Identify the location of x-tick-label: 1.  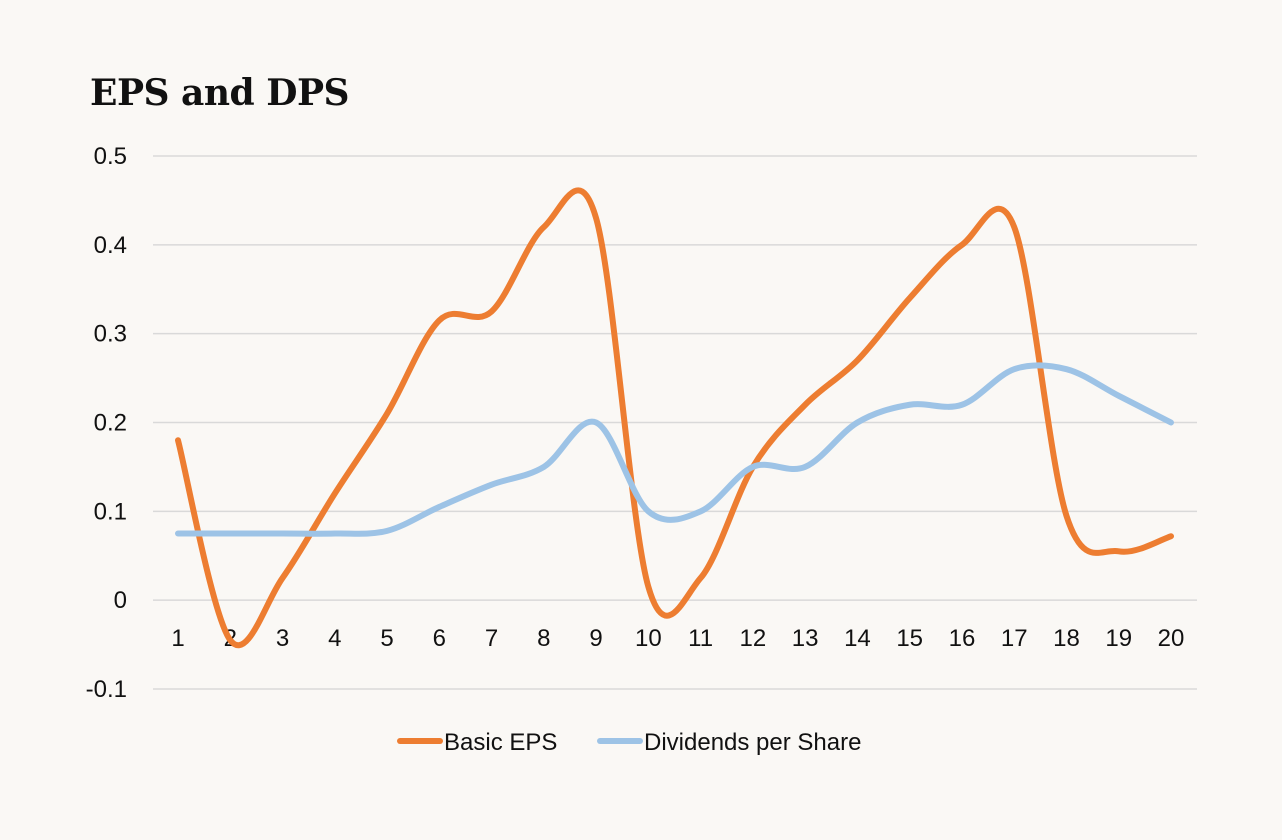
(177, 638).